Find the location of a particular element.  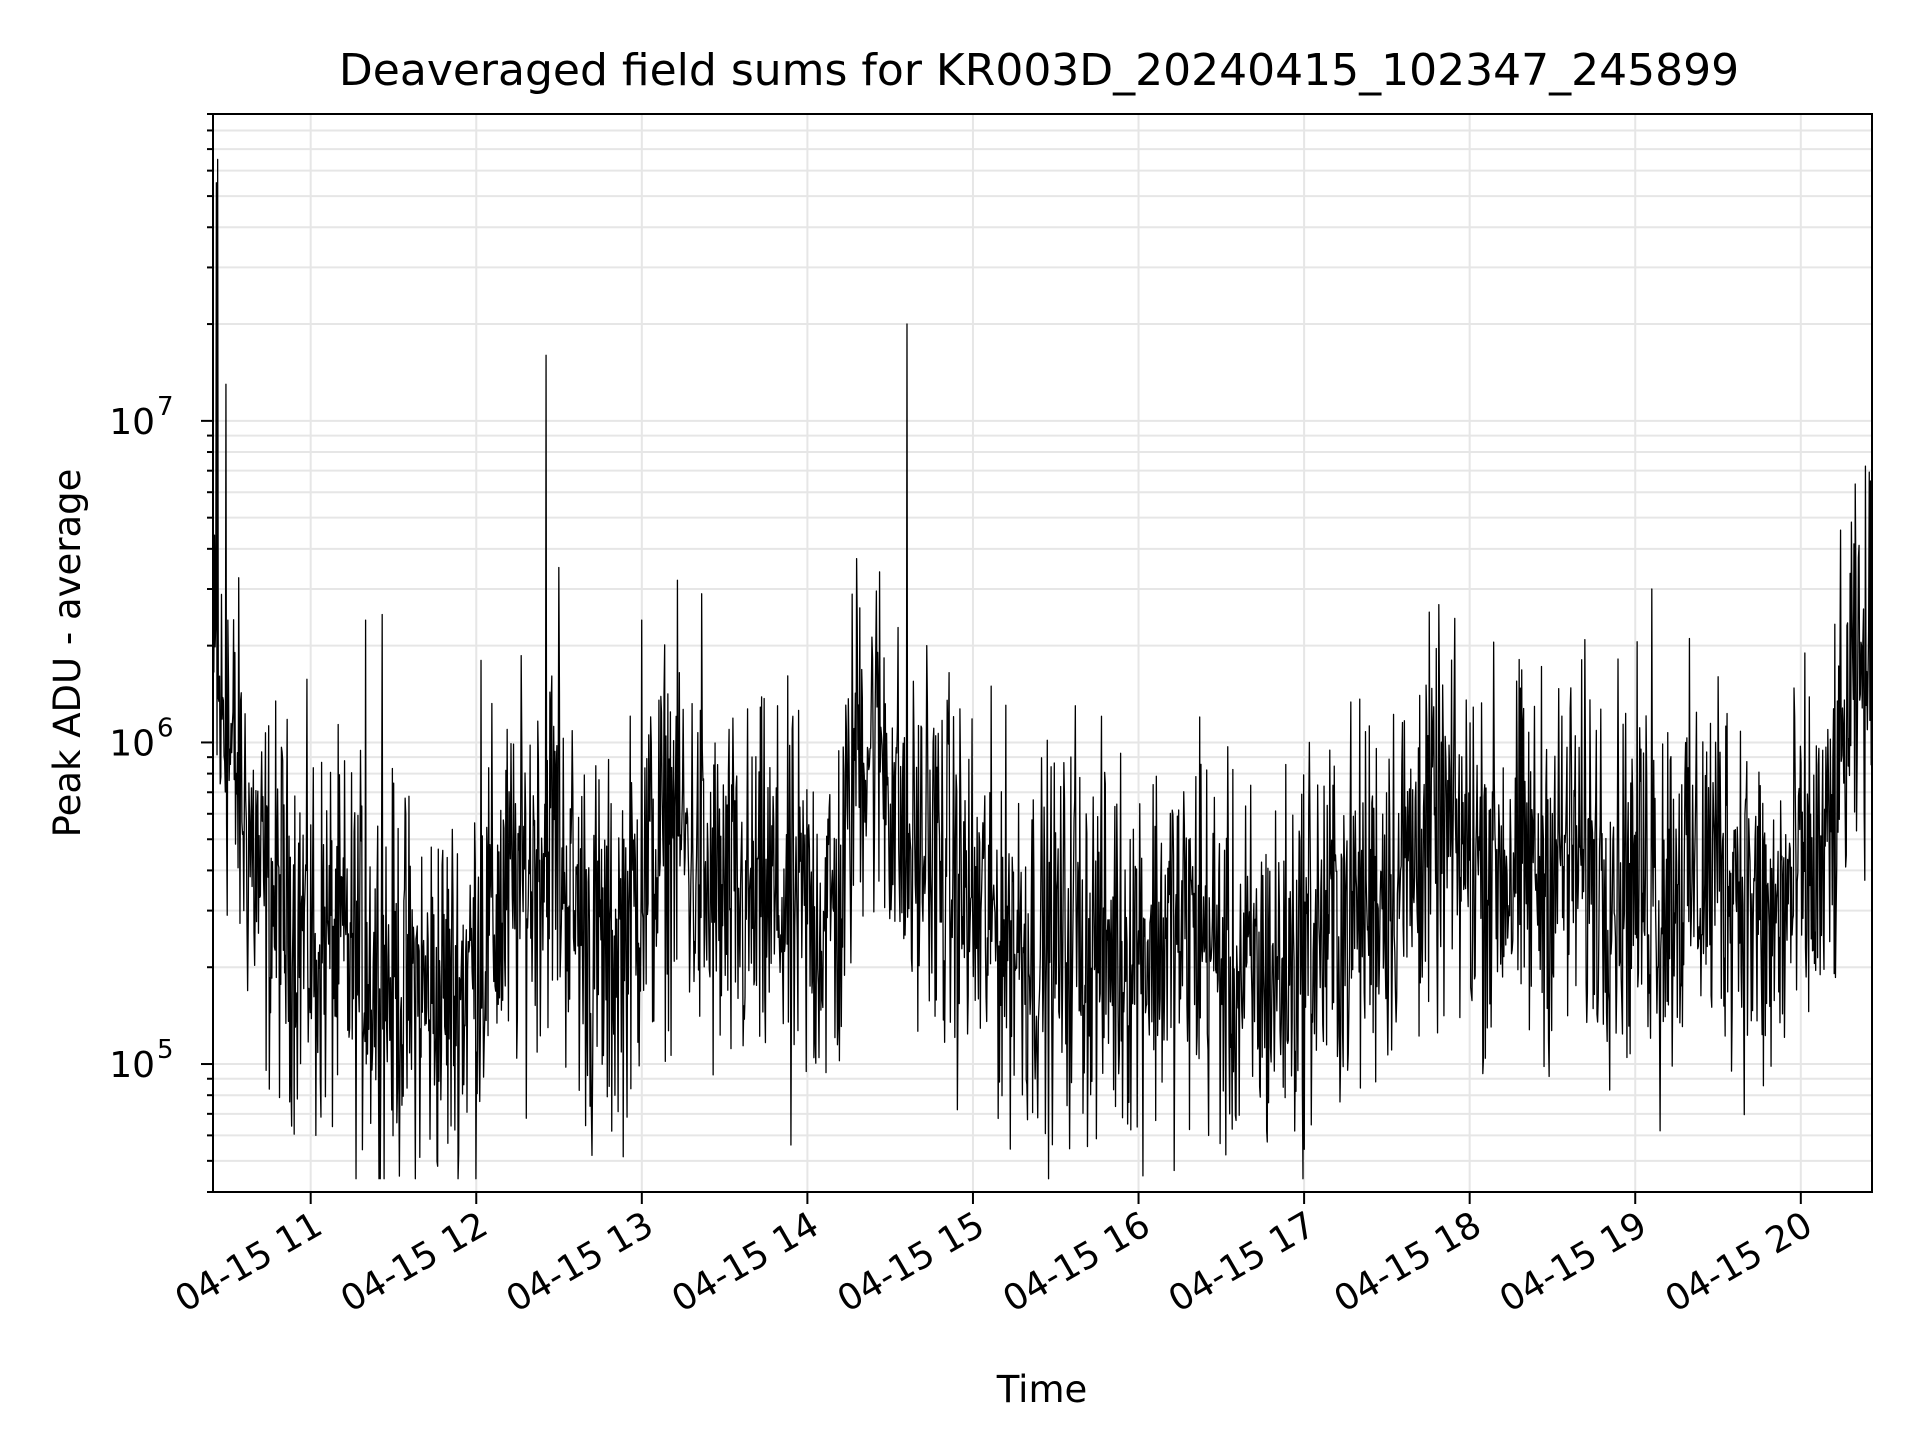

y-tick-exponent: 6 is located at coordinates (165, 728).